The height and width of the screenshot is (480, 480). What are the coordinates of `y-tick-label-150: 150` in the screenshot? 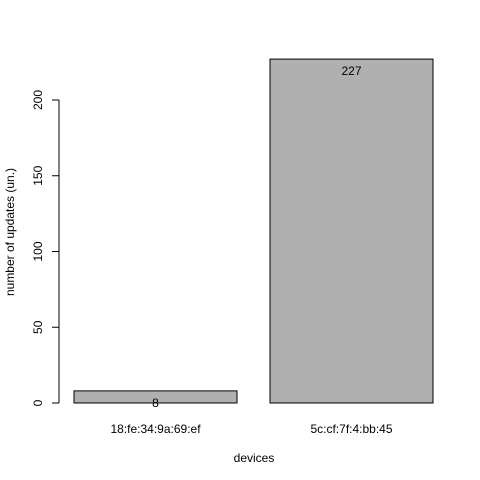 It's located at (38, 175).